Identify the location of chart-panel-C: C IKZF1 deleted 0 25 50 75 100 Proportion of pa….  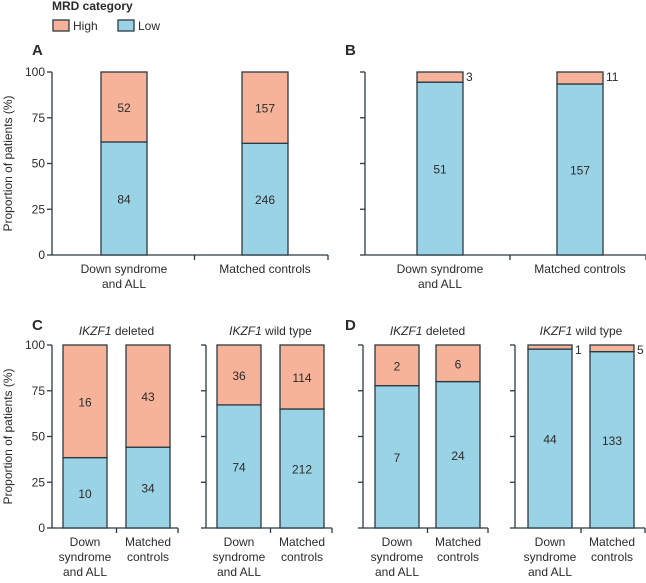
(90, 448).